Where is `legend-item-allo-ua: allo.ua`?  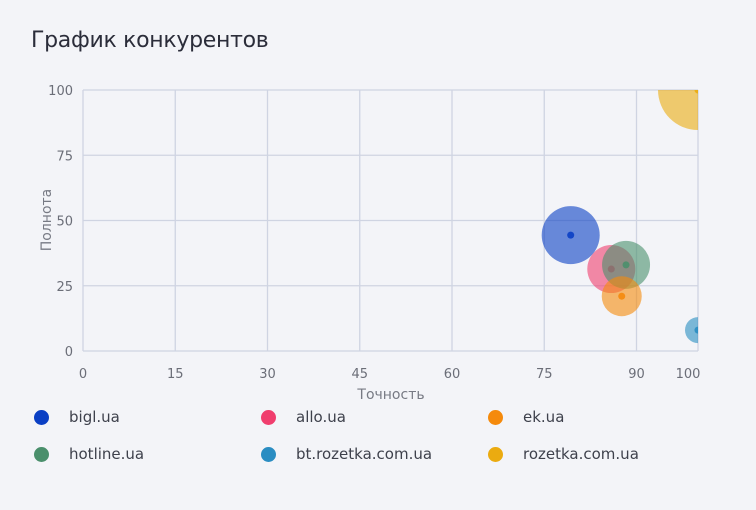 legend-item-allo-ua: allo.ua is located at coordinates (374, 417).